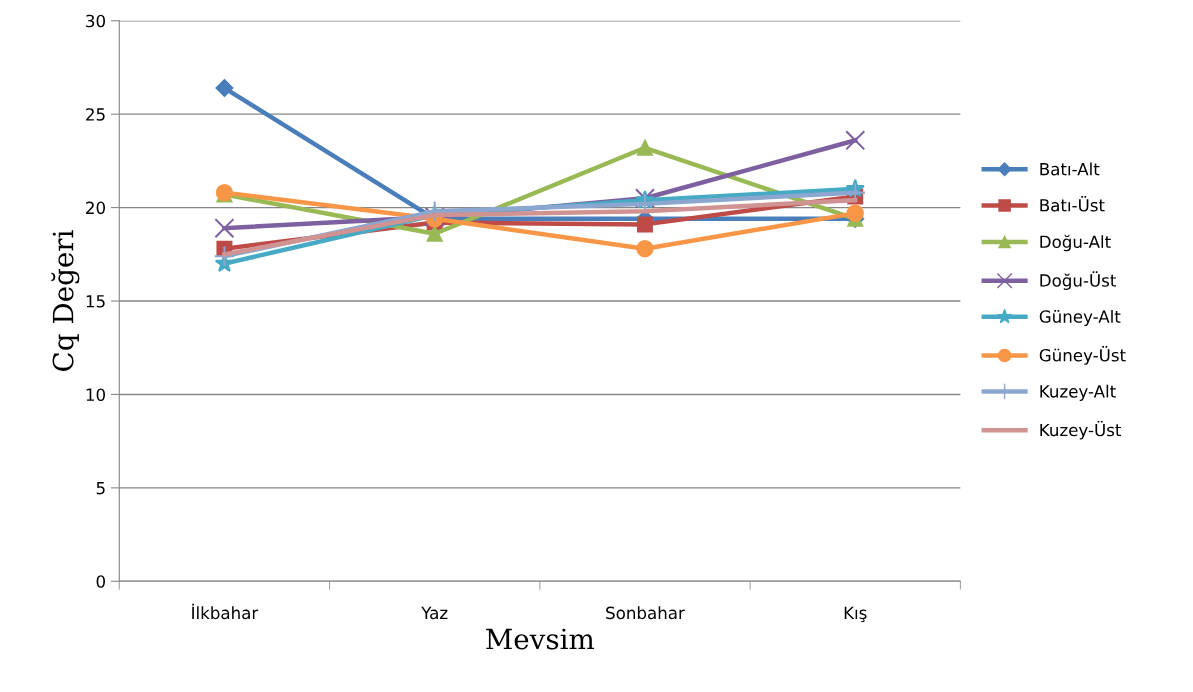 This screenshot has width=1193, height=692. What do you see at coordinates (100, 488) in the screenshot?
I see `y-tick-label: 5` at bounding box center [100, 488].